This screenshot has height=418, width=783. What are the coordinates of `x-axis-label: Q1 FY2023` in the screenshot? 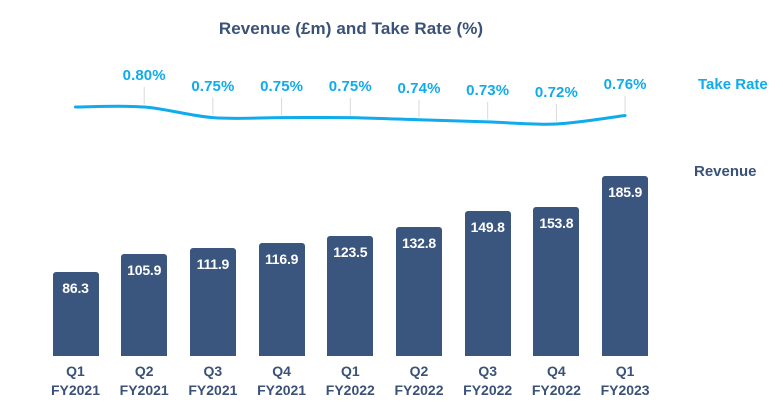 It's located at (625, 380).